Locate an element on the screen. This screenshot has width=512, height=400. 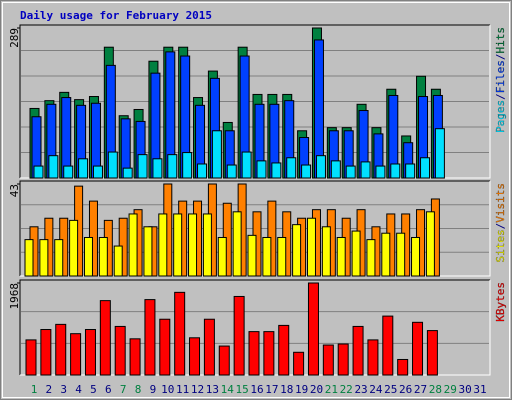
x-tick-label: 2 is located at coordinates (49, 389).